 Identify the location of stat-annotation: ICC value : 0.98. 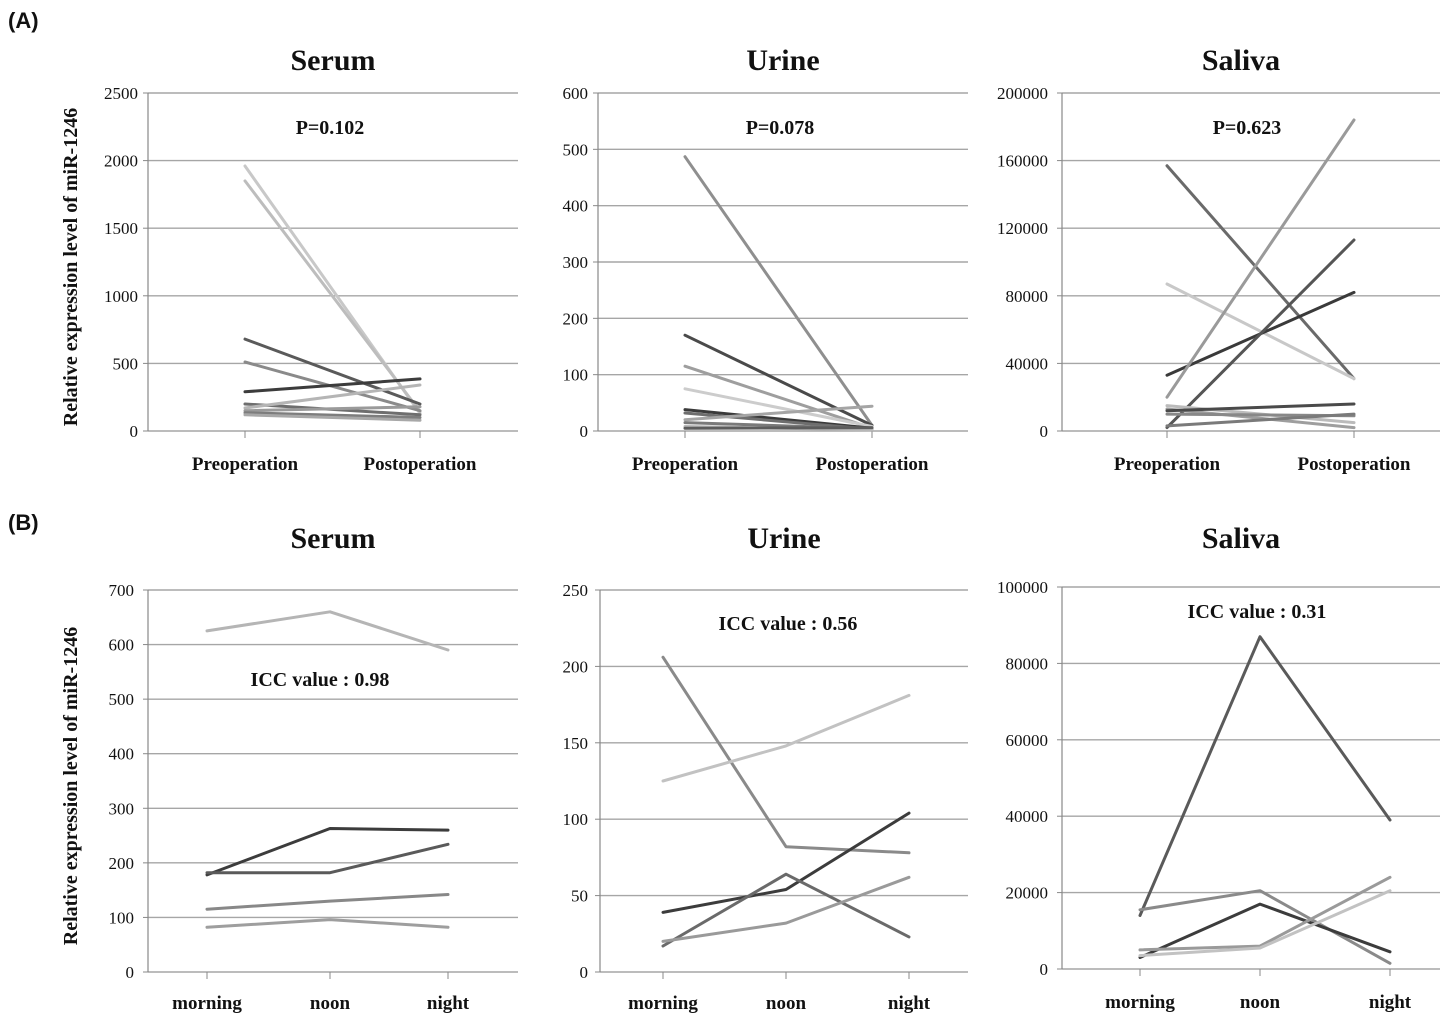
(320, 680).